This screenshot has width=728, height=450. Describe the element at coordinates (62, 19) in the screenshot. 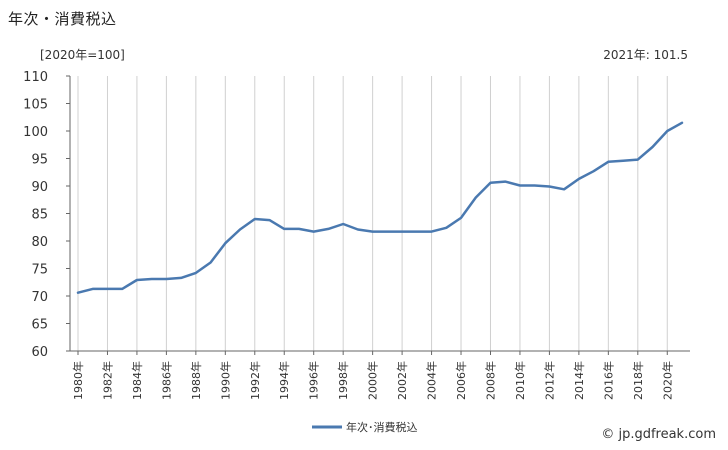

I see `chart-title: 年次・消費税込` at that location.